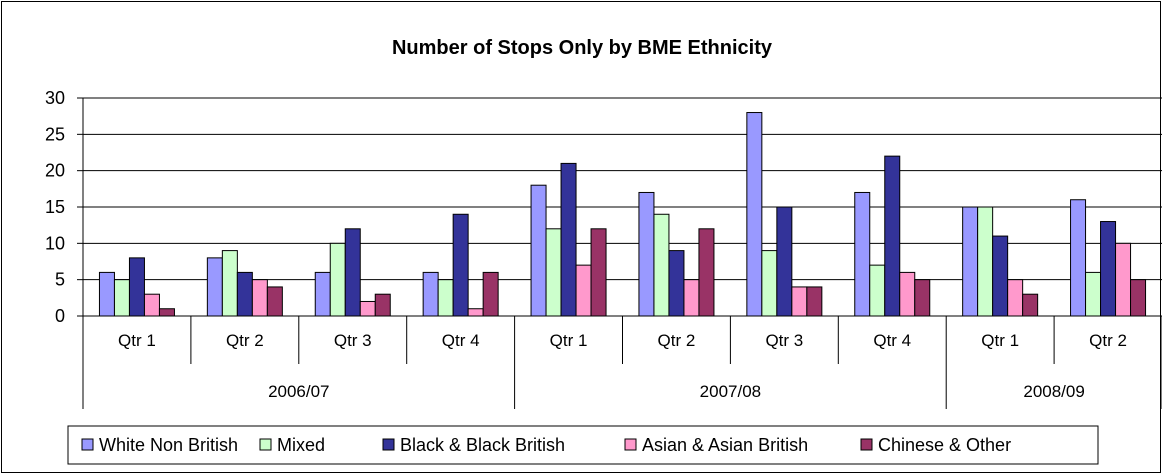 The height and width of the screenshot is (475, 1163). What do you see at coordinates (55, 207) in the screenshot?
I see `y-tick-label: 15` at bounding box center [55, 207].